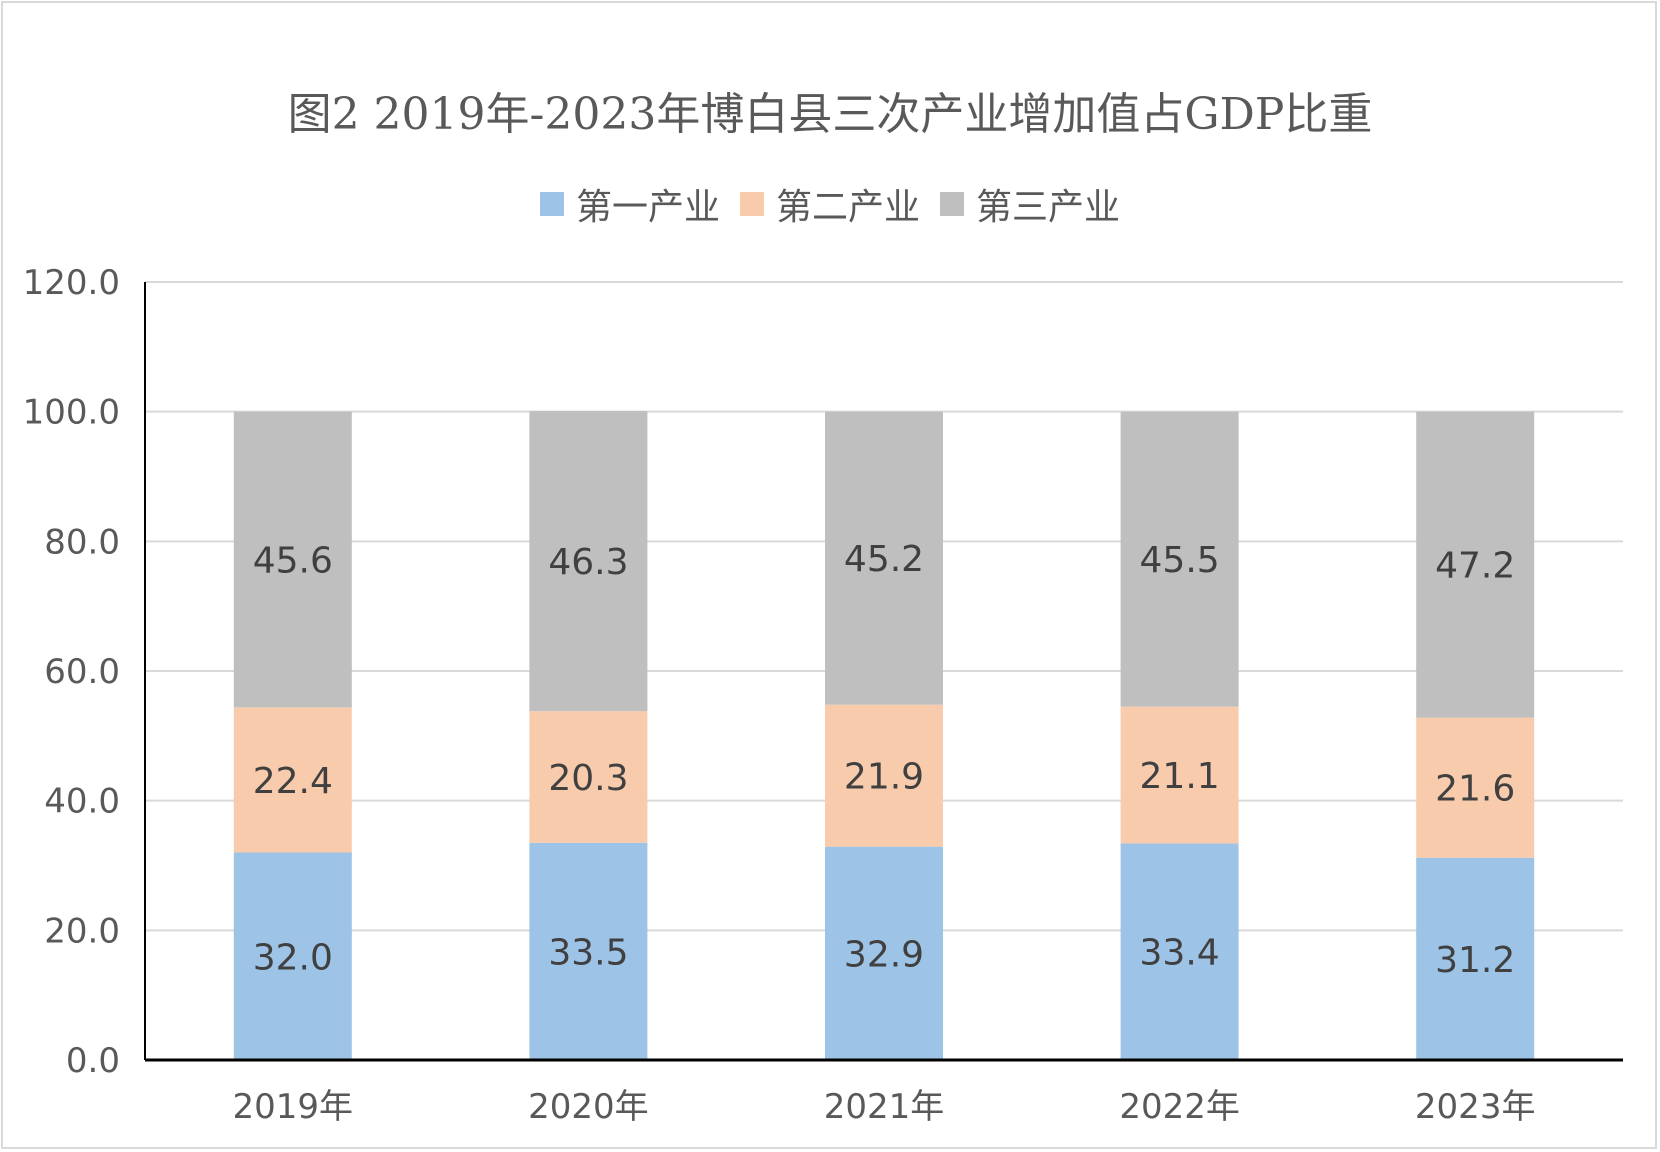  I want to click on x-tick-label: 2023年, so click(1475, 1107).